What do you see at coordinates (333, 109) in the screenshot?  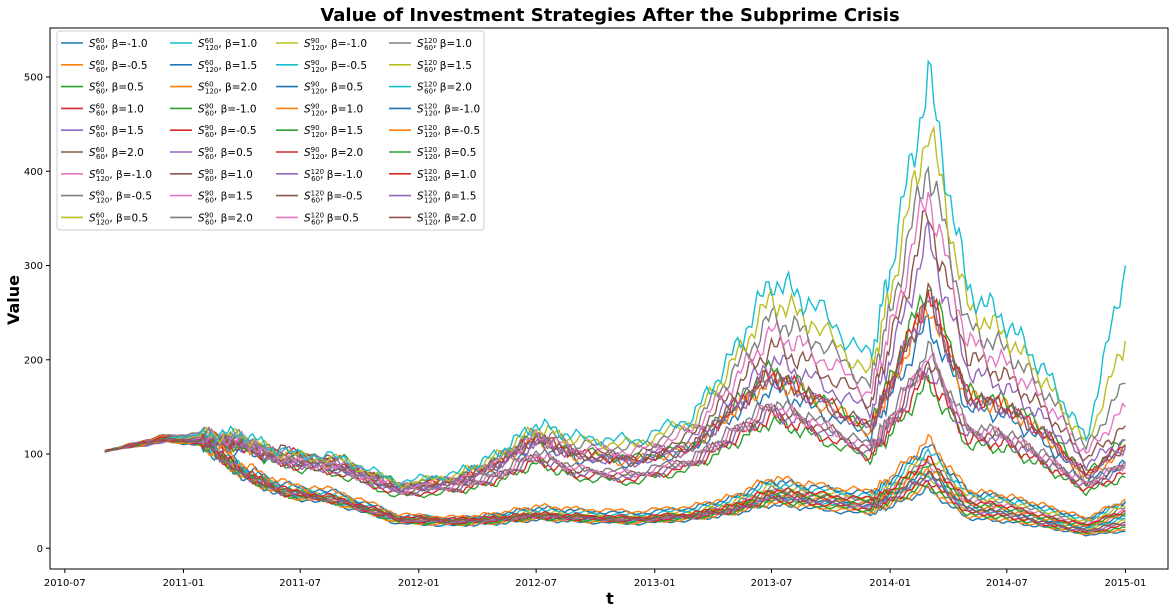 I see `legend-label: S90 120, β=1.0` at bounding box center [333, 109].